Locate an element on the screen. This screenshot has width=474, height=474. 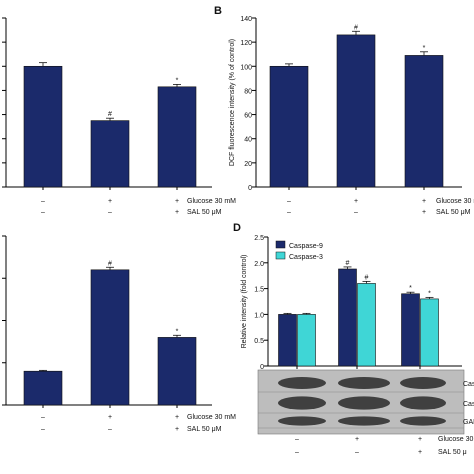
y-tick-label: 0.5 is located at coordinates (259, 341).